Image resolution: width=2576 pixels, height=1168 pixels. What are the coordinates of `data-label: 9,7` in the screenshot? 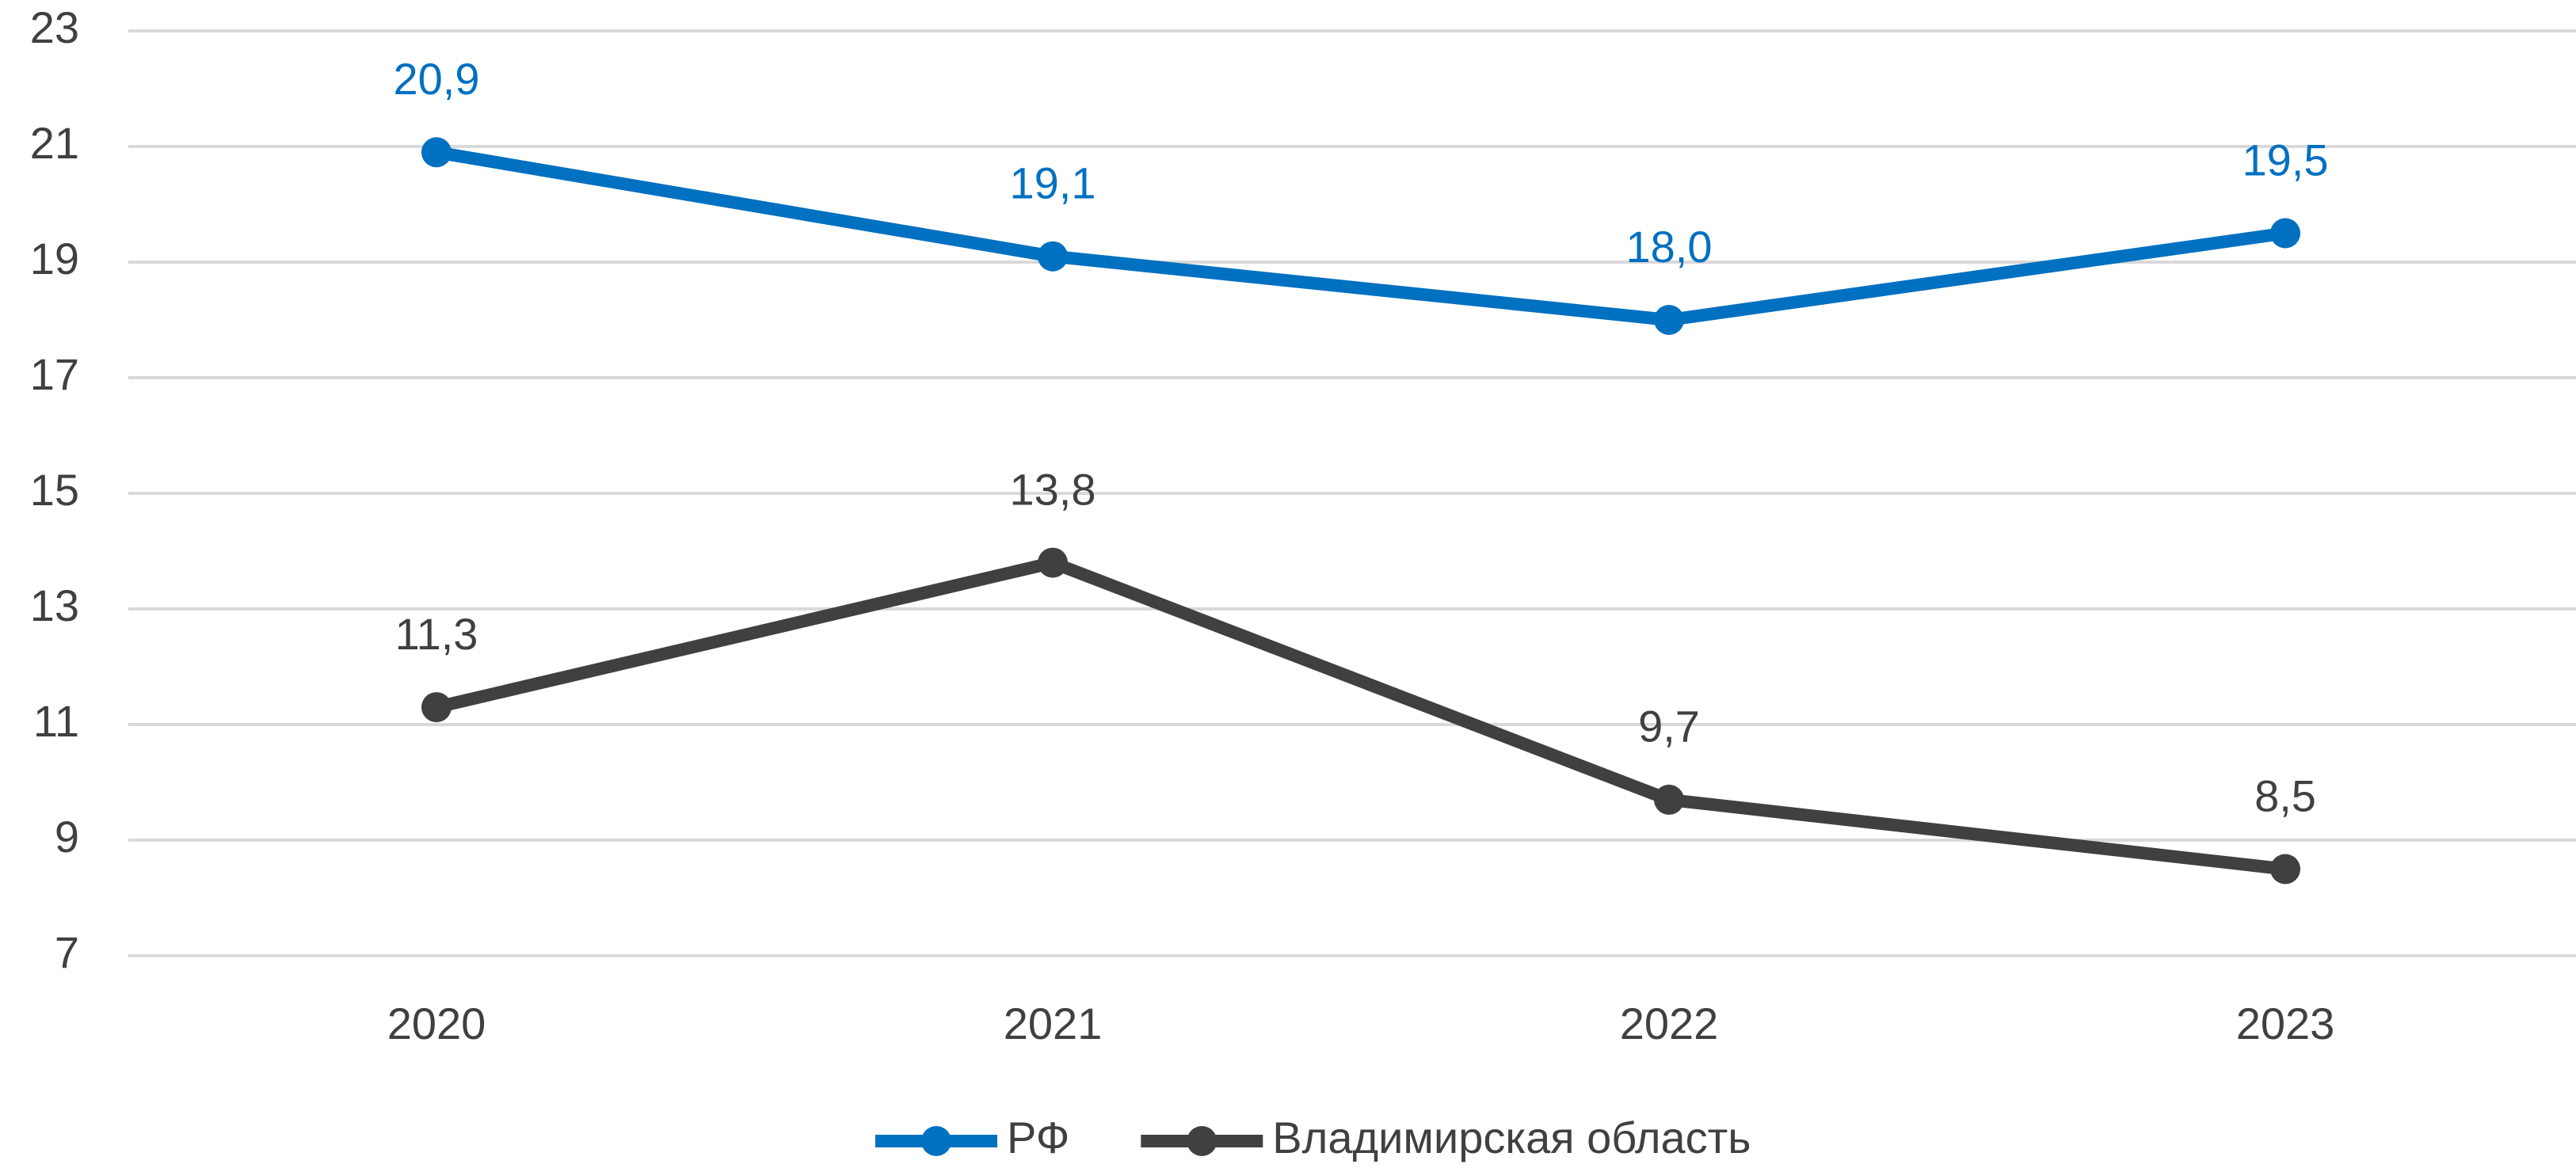 It's located at (1669, 726).